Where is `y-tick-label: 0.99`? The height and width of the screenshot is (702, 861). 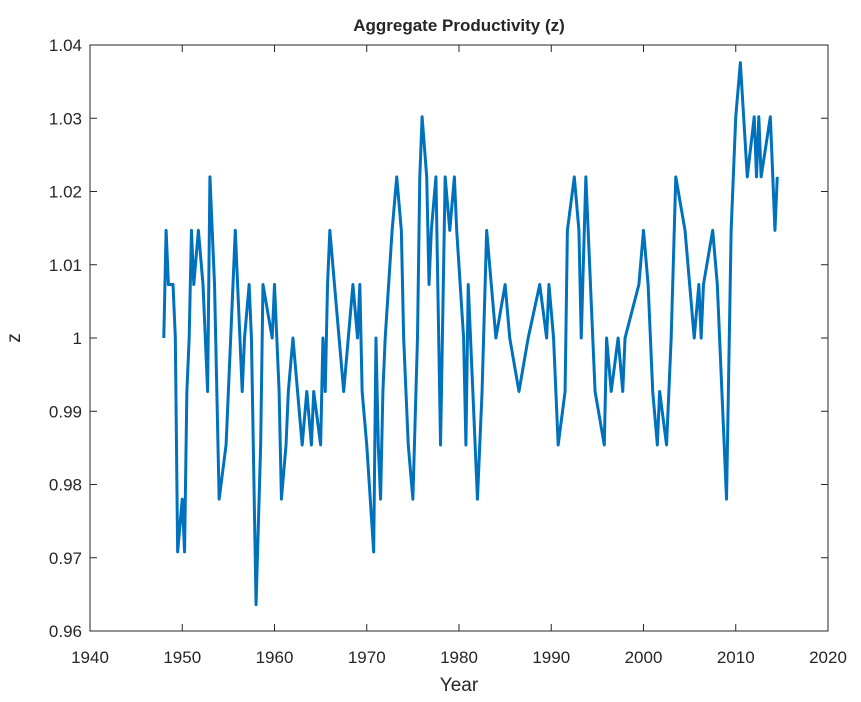 y-tick-label: 0.99 is located at coordinates (65, 411).